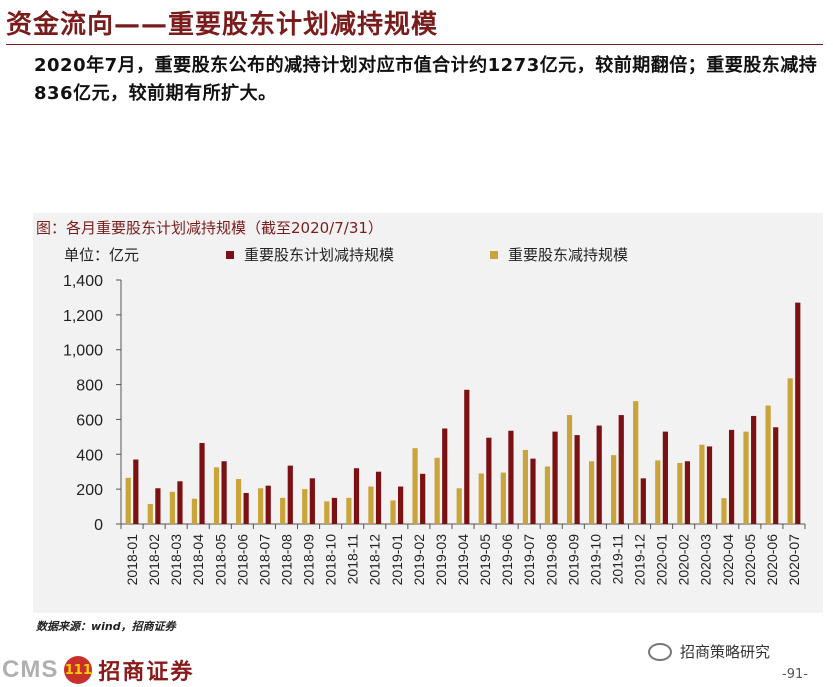 The width and height of the screenshot is (833, 687). Describe the element at coordinates (242, 560) in the screenshot. I see `x-tick-label: 2018-06` at that location.